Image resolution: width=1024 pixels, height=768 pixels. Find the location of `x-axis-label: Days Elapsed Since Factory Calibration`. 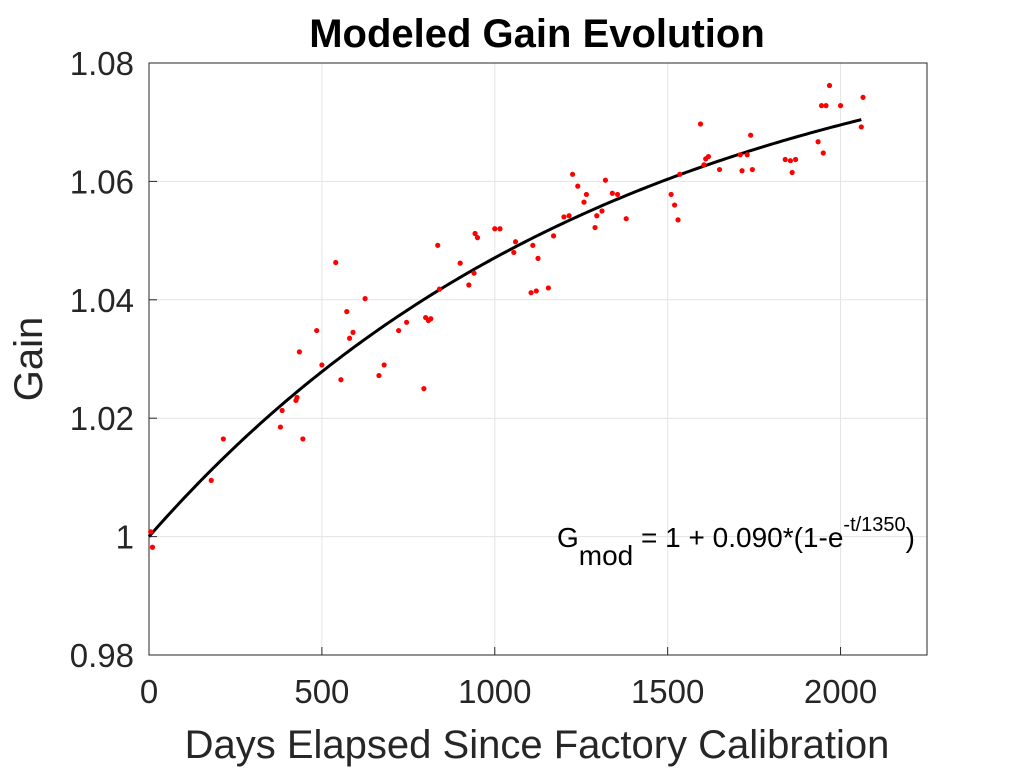

x-axis-label: Days Elapsed Since Factory Calibration is located at coordinates (537, 745).